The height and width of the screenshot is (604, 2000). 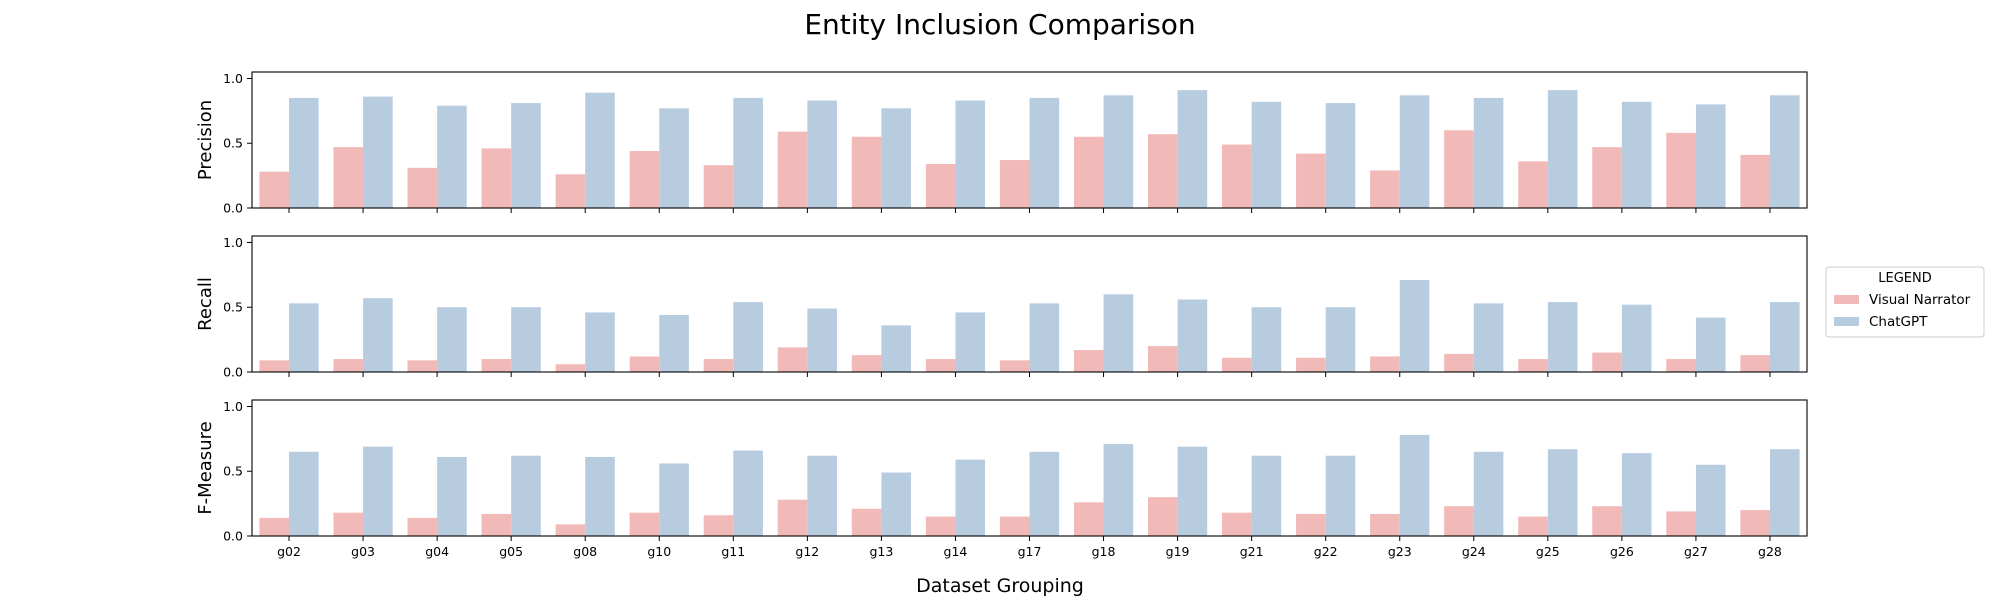 I want to click on x-tick-label-g28: g28, so click(x=1770, y=551).